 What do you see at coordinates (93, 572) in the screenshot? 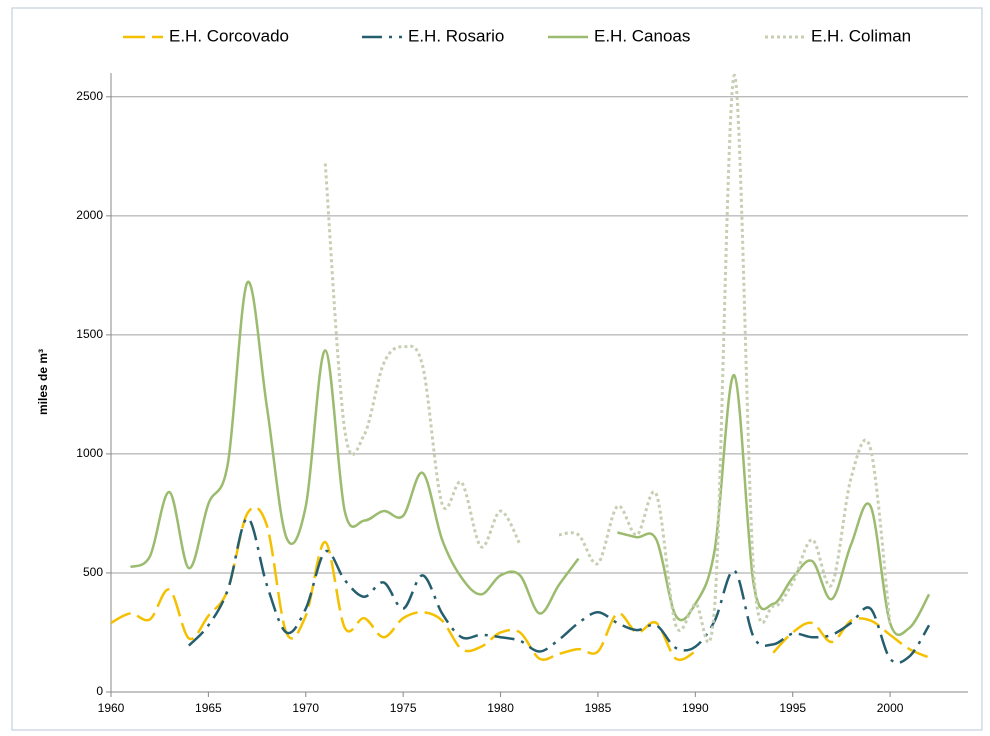
I see `y-tick-label: 500` at bounding box center [93, 572].